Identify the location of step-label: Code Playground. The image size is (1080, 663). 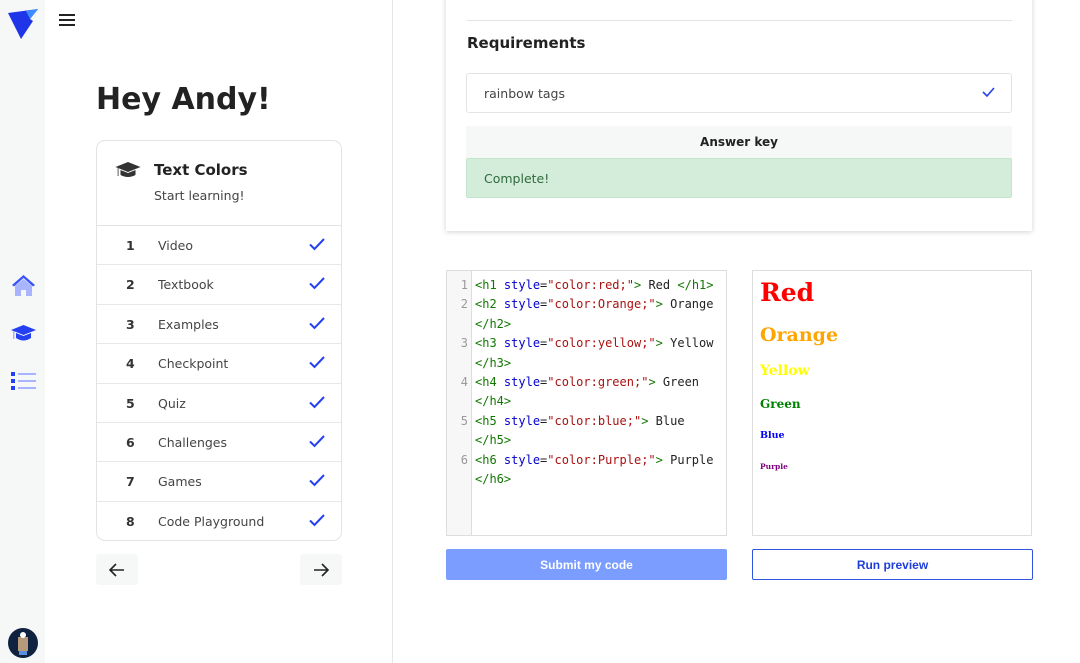
(211, 521).